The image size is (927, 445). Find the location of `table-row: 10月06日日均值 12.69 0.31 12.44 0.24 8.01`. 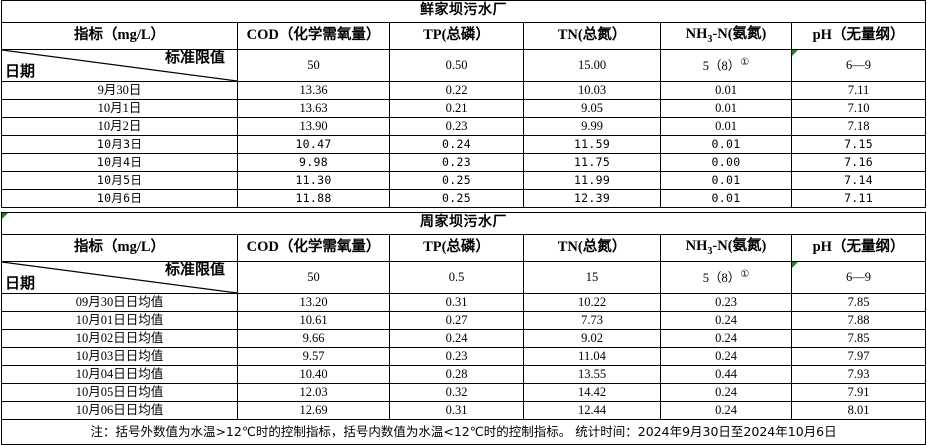

table-row: 10月06日日均值 12.69 0.31 12.44 0.24 8.01 is located at coordinates (464, 410).